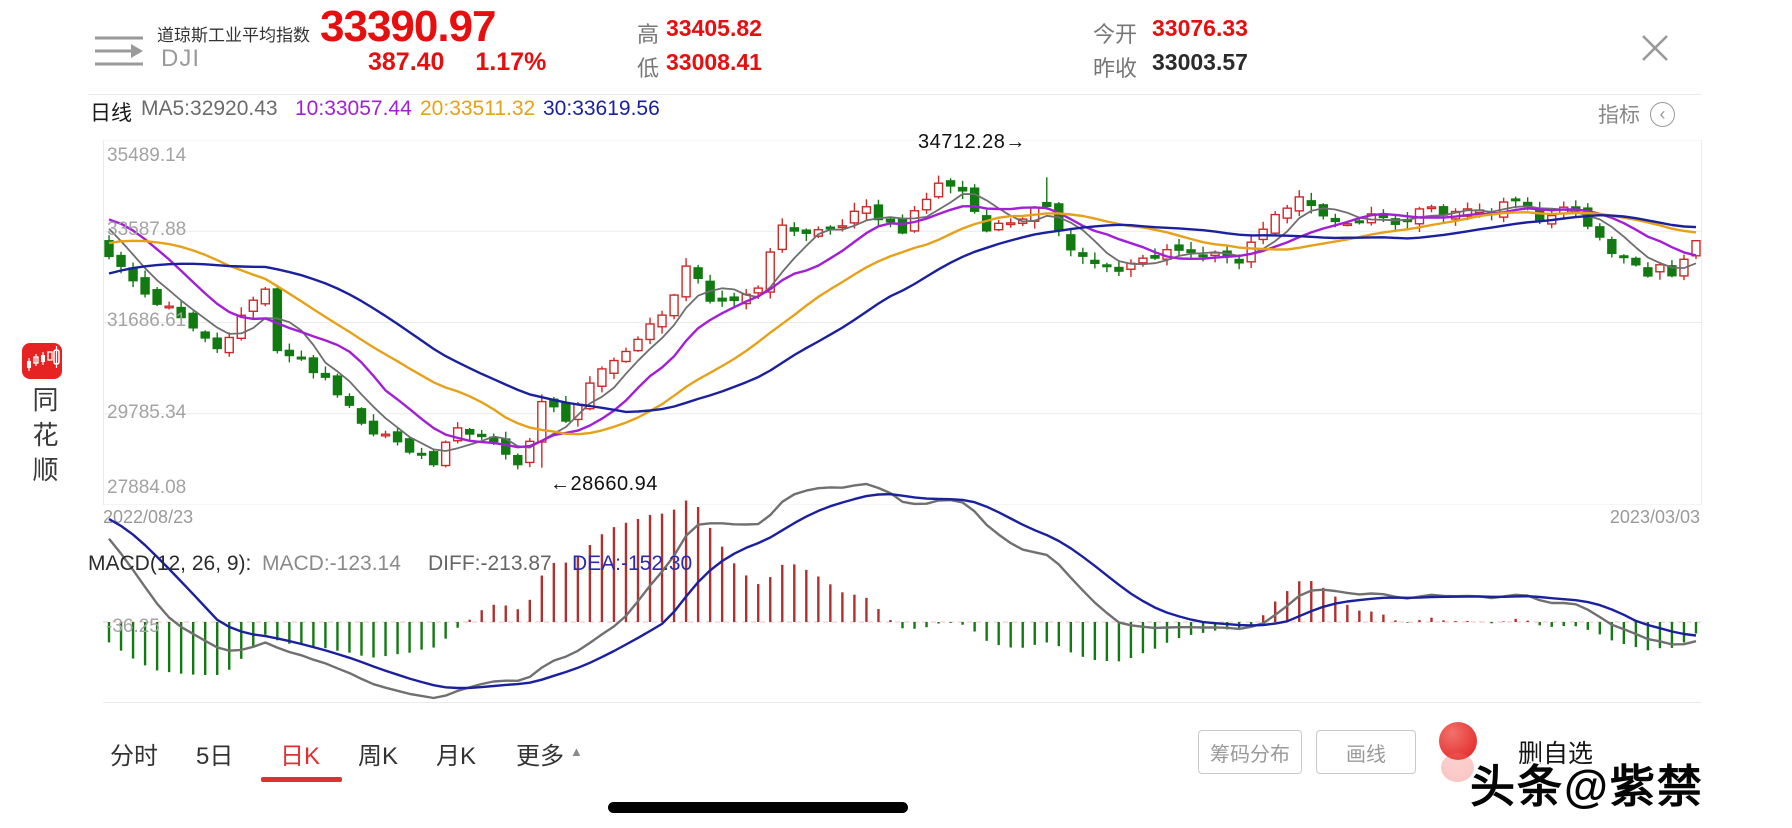 Image resolution: width=1792 pixels, height=828 pixels. What do you see at coordinates (301, 779) in the screenshot?
I see `active-tab-underline` at bounding box center [301, 779].